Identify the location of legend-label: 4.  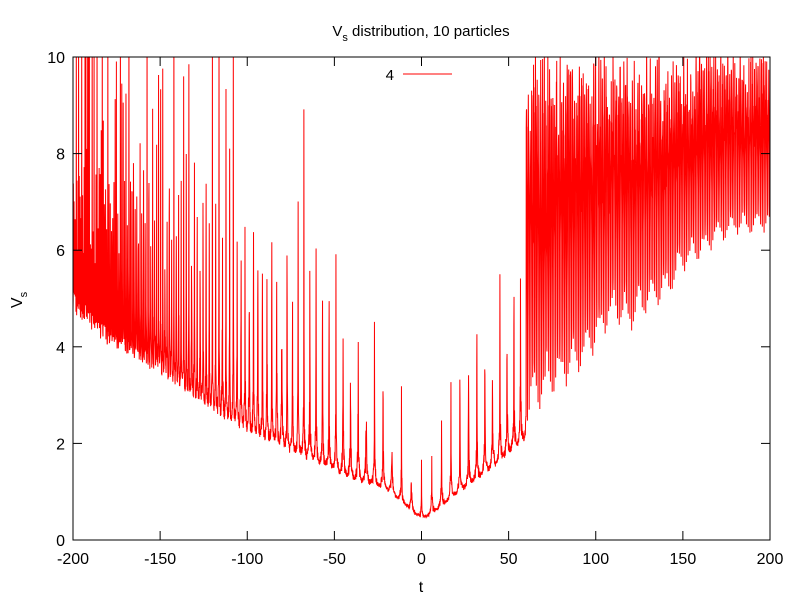
(390, 75).